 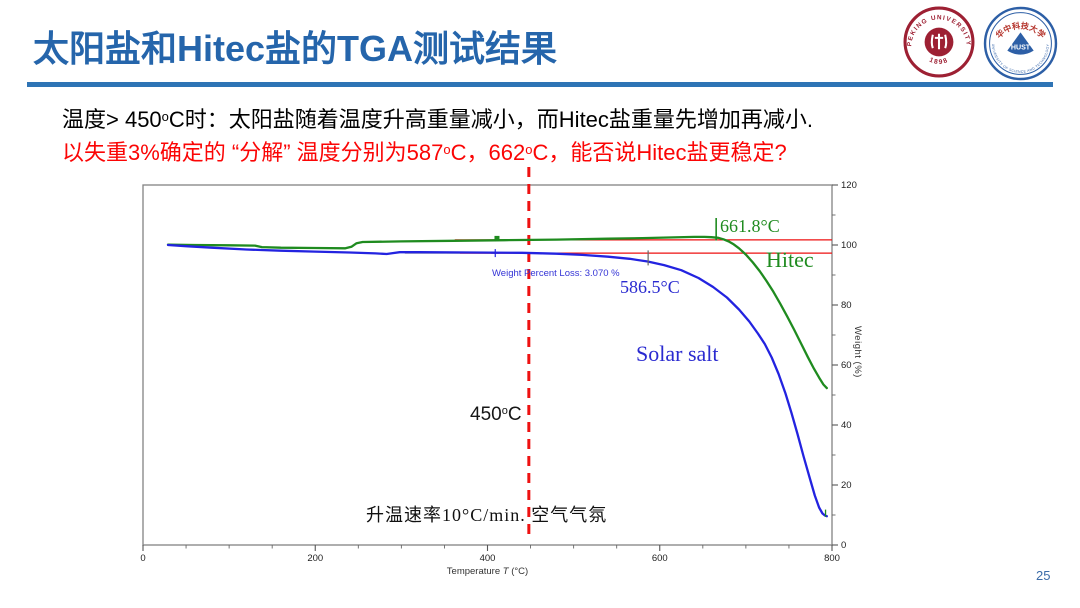 What do you see at coordinates (846, 425) in the screenshot?
I see `y-tick-label: 40` at bounding box center [846, 425].